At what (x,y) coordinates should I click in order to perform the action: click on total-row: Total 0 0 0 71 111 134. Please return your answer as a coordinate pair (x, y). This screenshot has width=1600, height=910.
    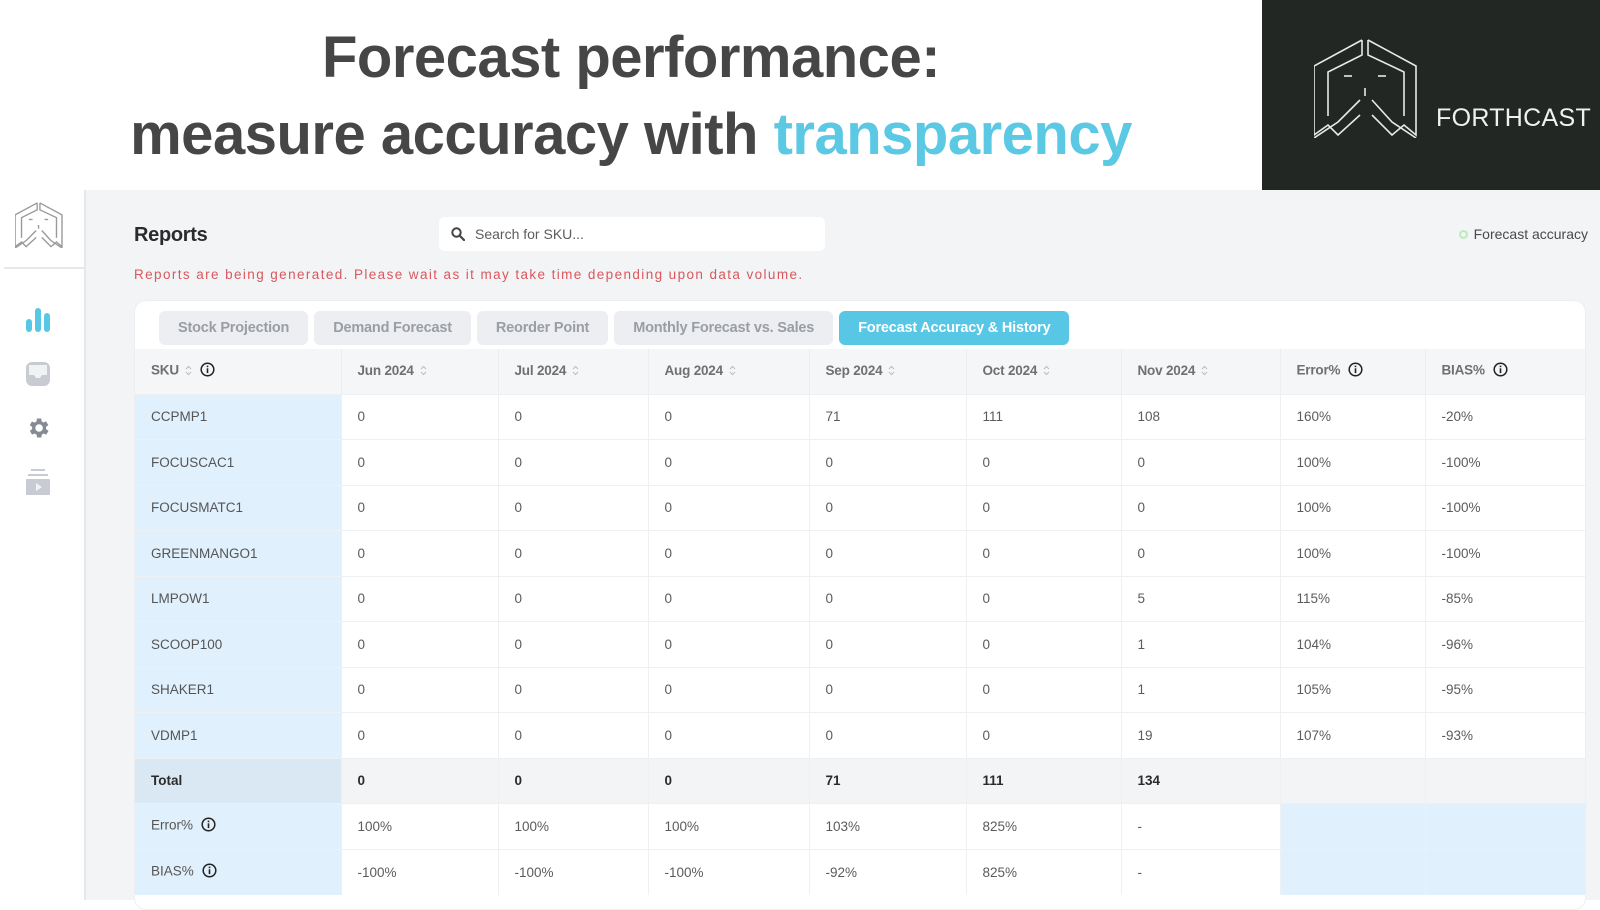
    Looking at the image, I should click on (860, 780).